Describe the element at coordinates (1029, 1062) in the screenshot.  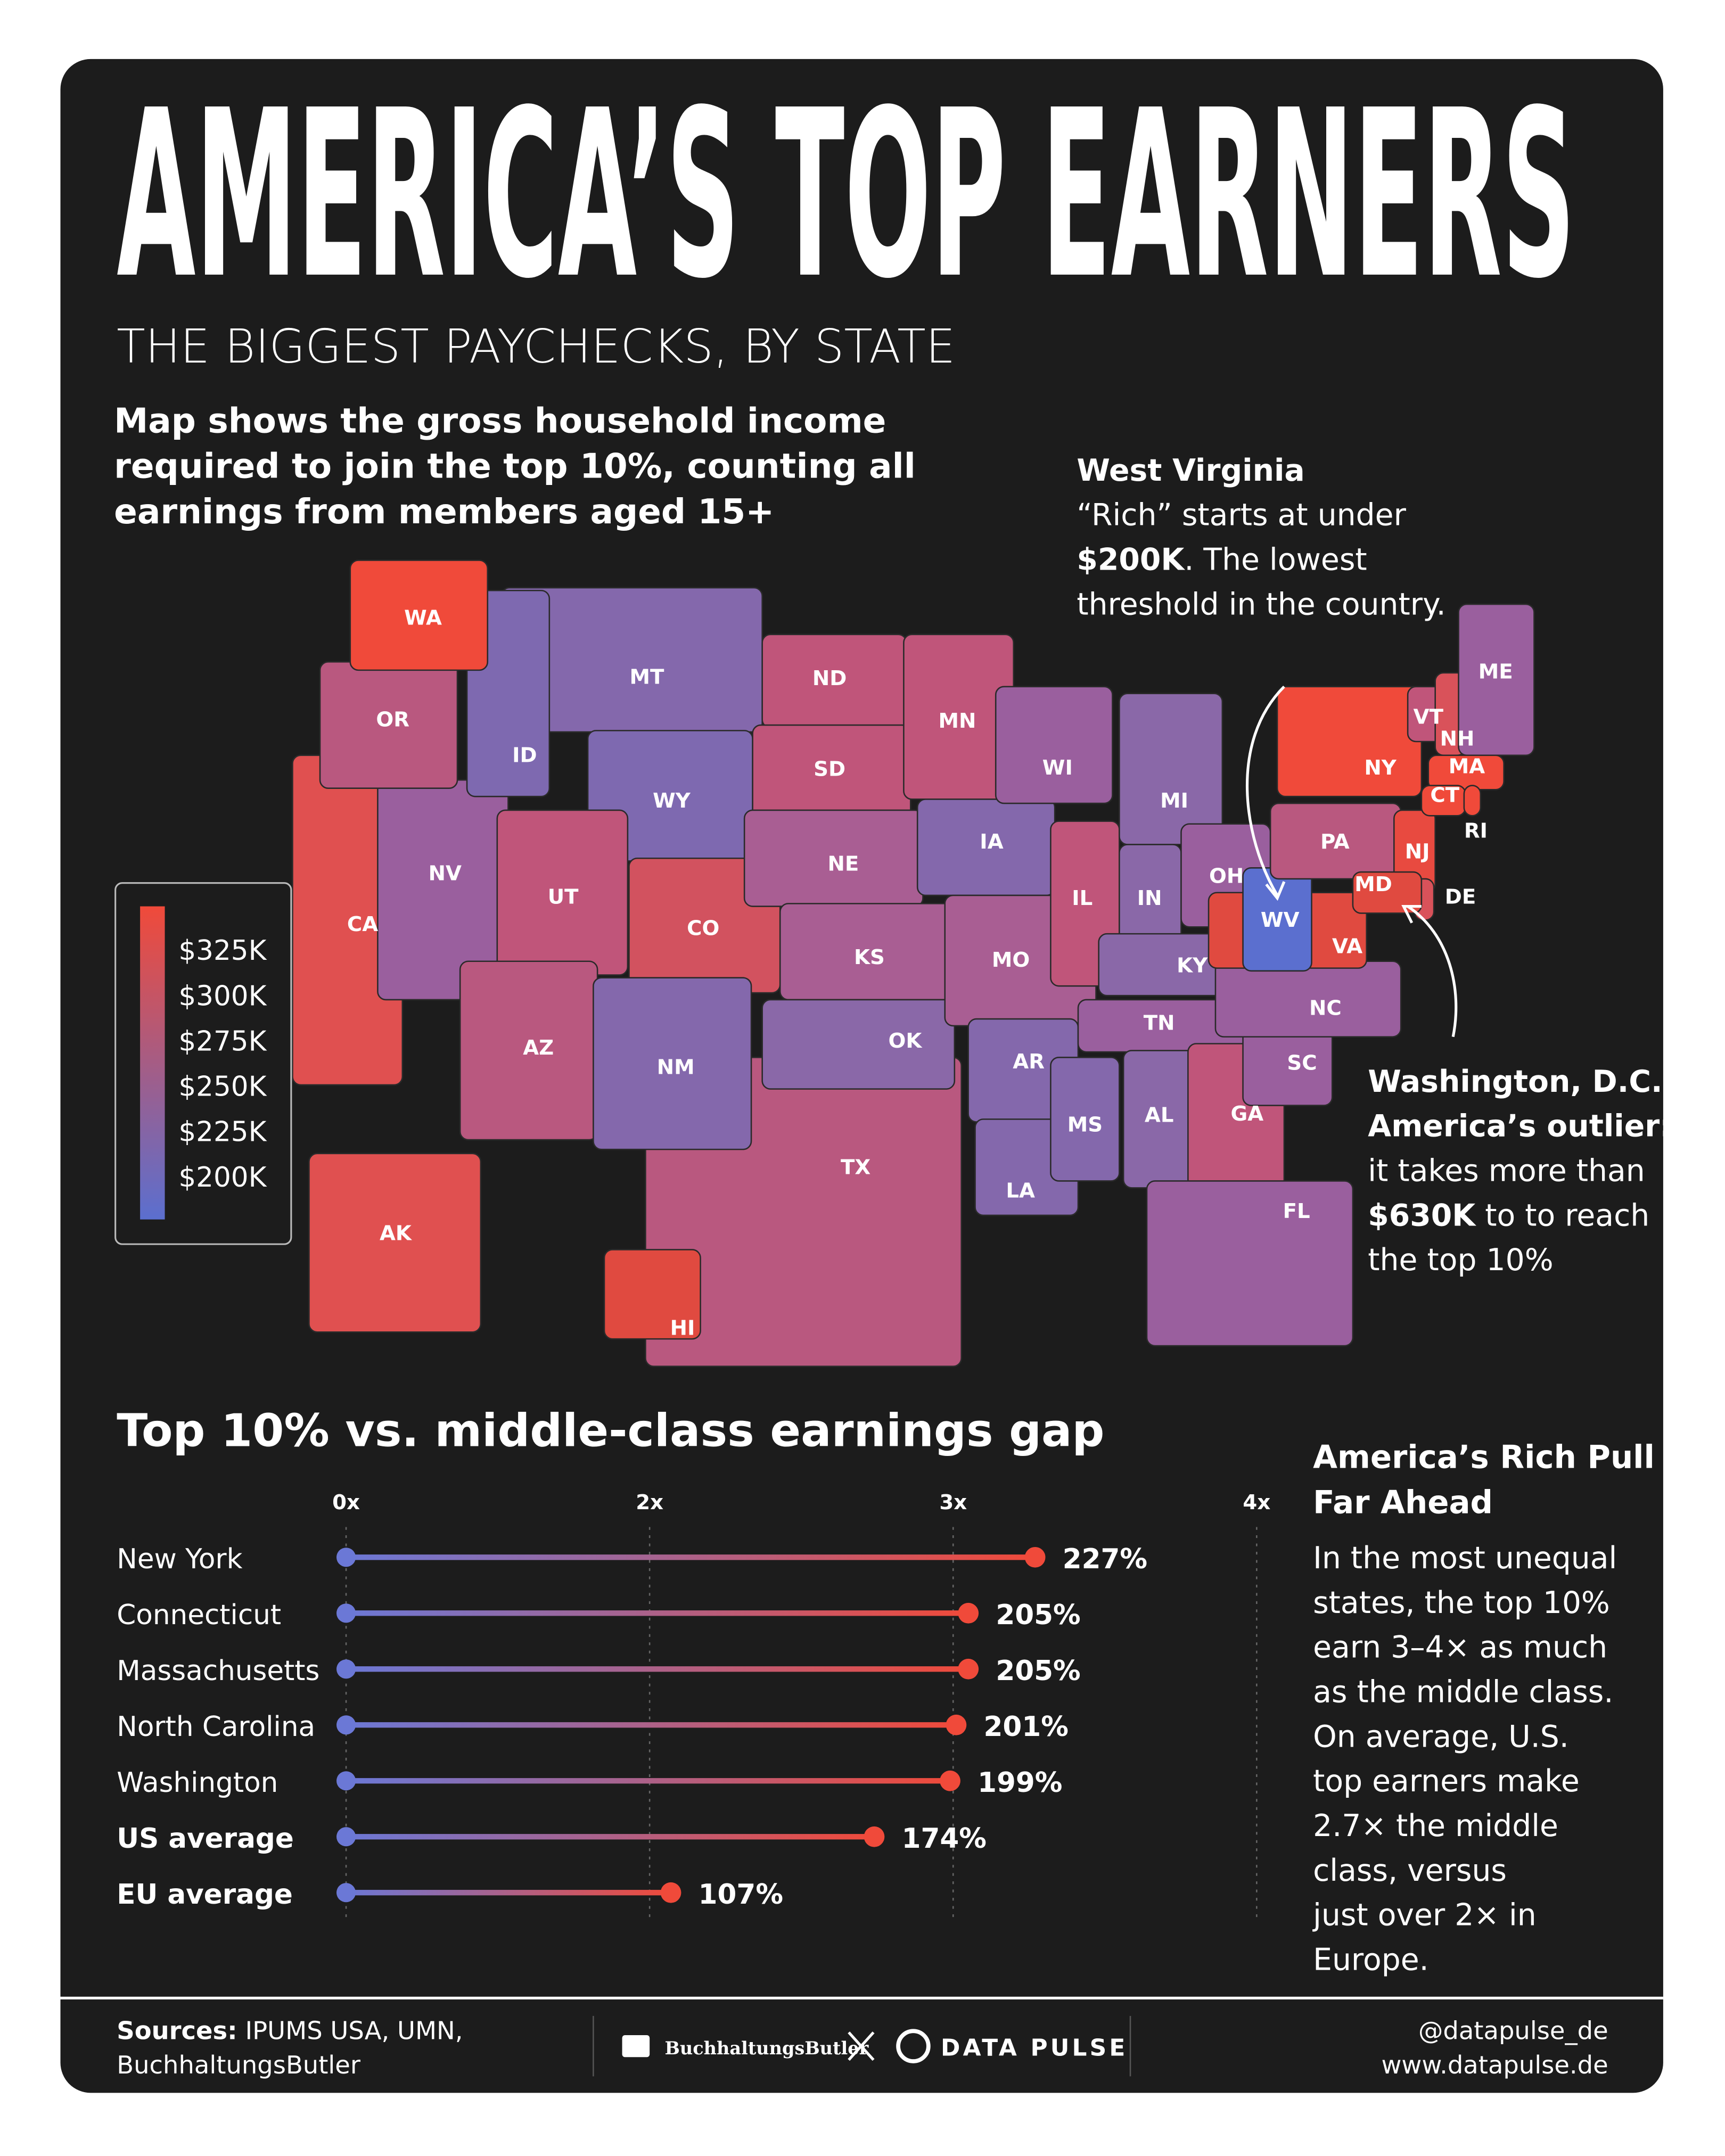
I see `state-label: AR` at that location.